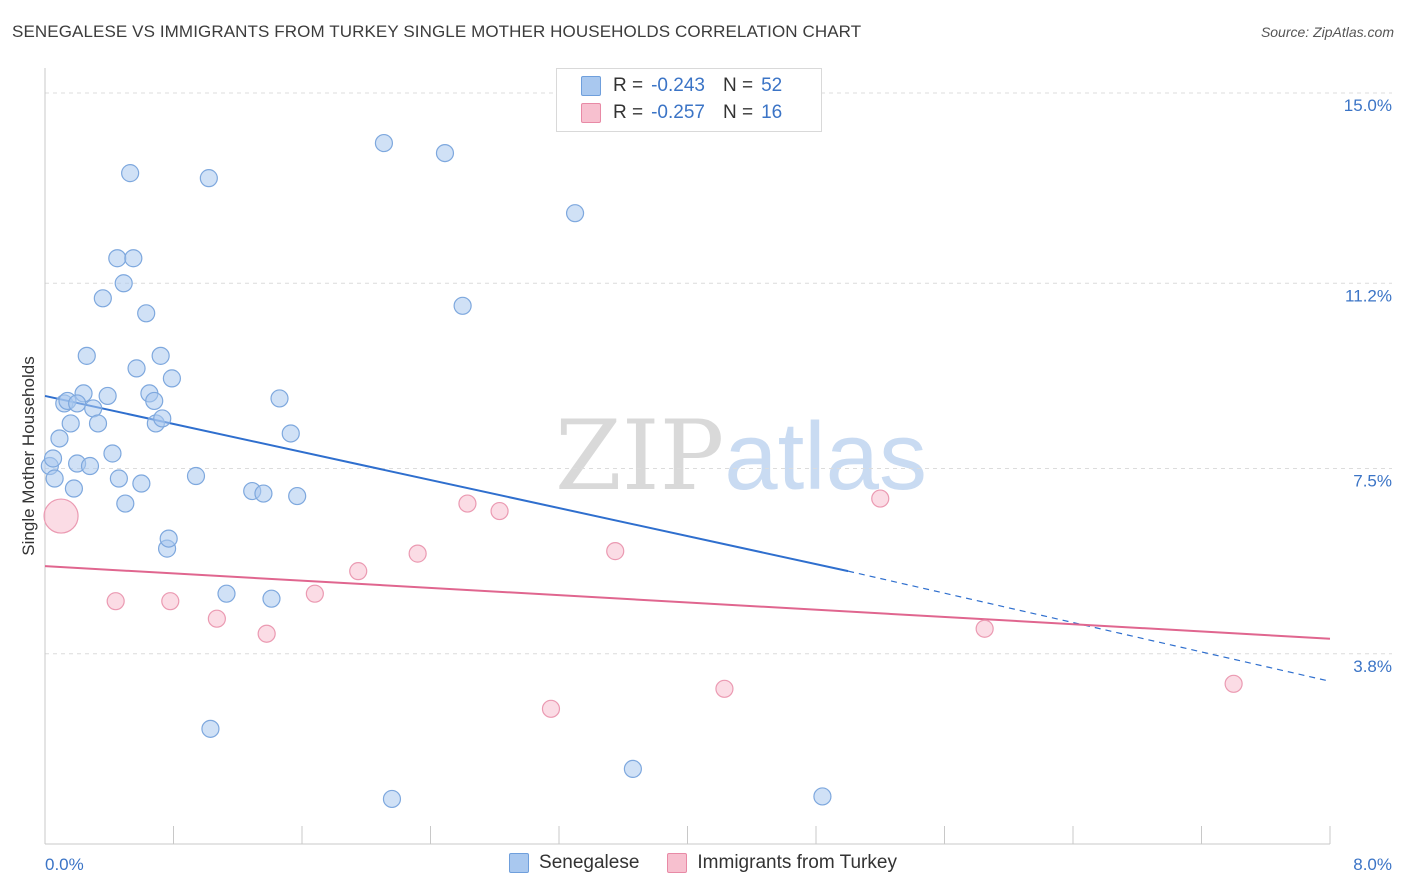  What do you see at coordinates (446, 483) in the screenshot?
I see `senegalese-trend-line` at bounding box center [446, 483].